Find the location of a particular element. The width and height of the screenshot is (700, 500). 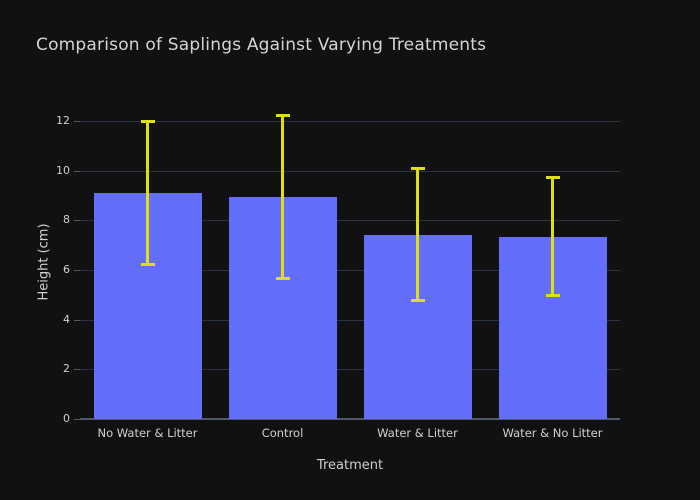

y-tick-label: 0 is located at coordinates (66, 418).